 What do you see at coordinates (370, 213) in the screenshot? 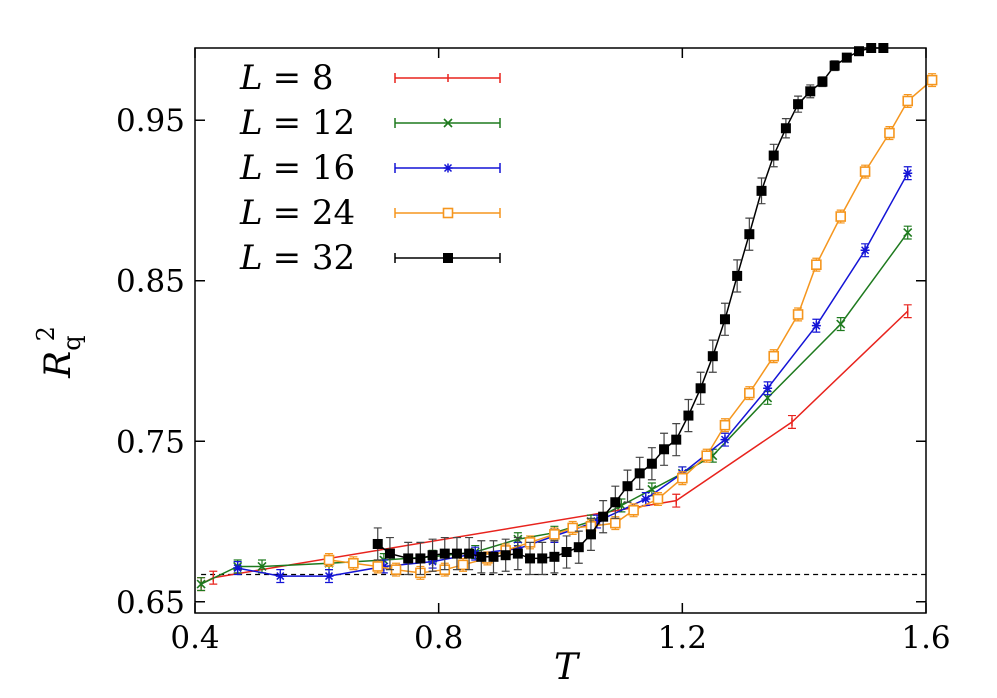
I see `legend-entry: L = 24` at bounding box center [370, 213].